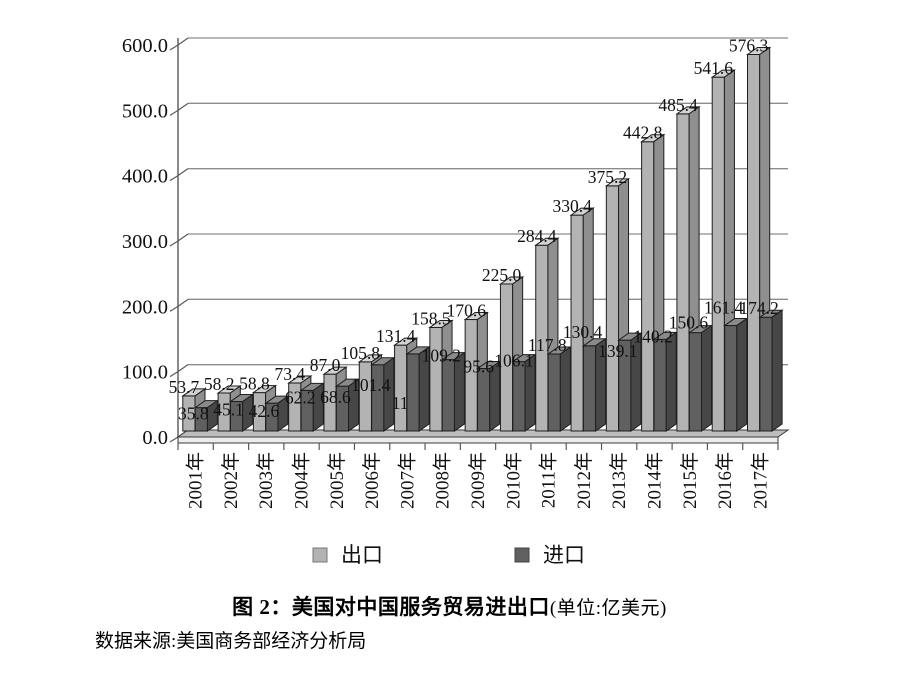 This screenshot has width=899, height=695. I want to click on label-export-2016年: 541.6, so click(714, 68).